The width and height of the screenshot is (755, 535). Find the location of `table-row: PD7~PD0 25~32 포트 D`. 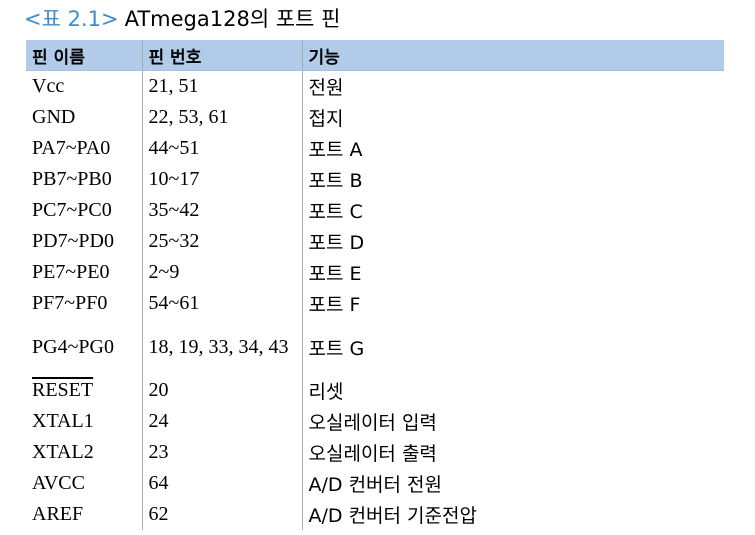

table-row: PD7~PD0 25~32 포트 D is located at coordinates (375, 241).